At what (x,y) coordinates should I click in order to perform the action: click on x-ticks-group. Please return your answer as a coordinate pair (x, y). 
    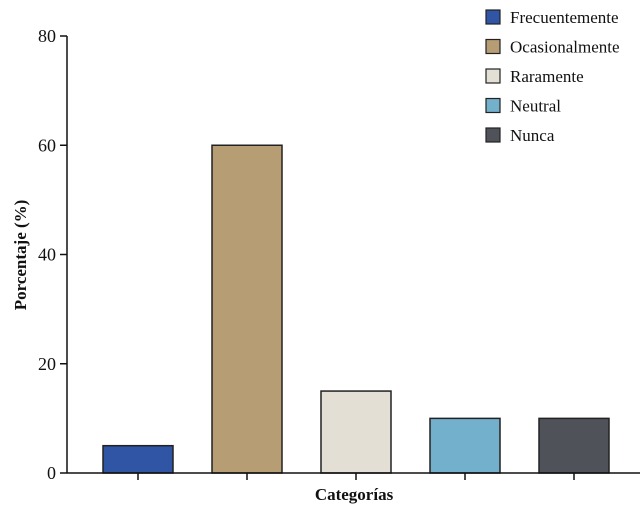
    Looking at the image, I should click on (356, 476).